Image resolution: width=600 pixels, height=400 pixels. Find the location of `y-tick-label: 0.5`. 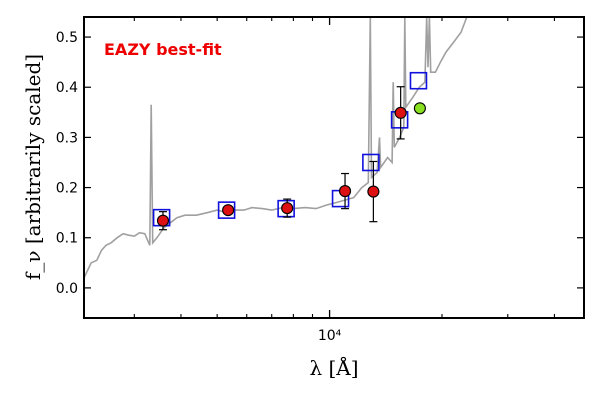

y-tick-label: 0.5 is located at coordinates (67, 38).